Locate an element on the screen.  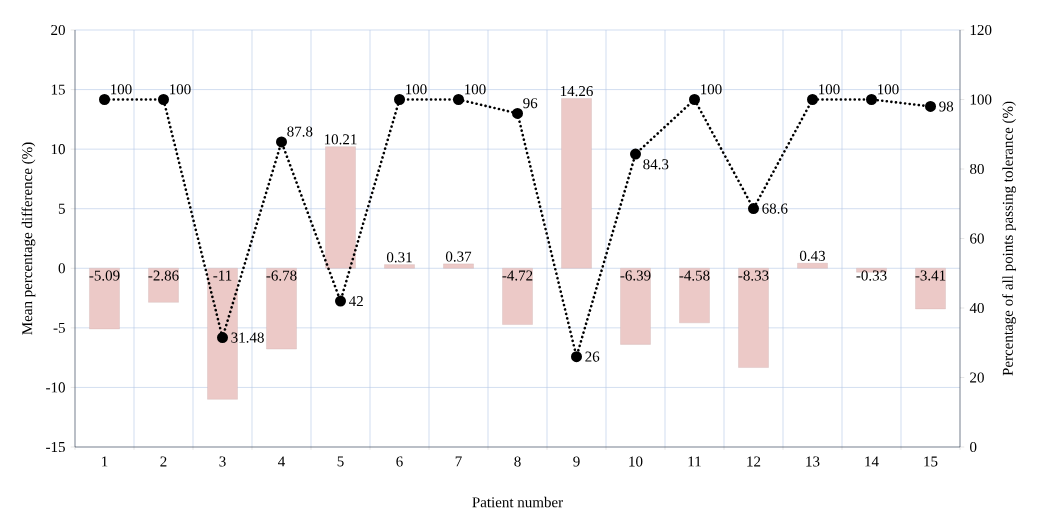
y-tick-label: 15 is located at coordinates (58, 89).